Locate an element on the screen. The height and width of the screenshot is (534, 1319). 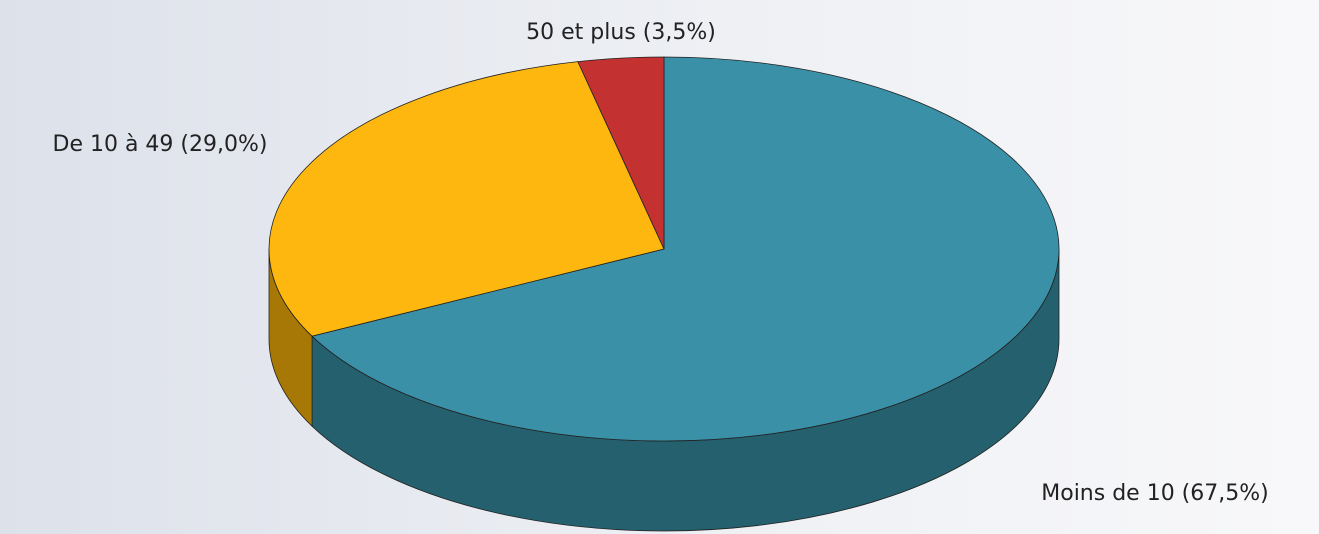
pie-slice is located at coordinates (621, 153).